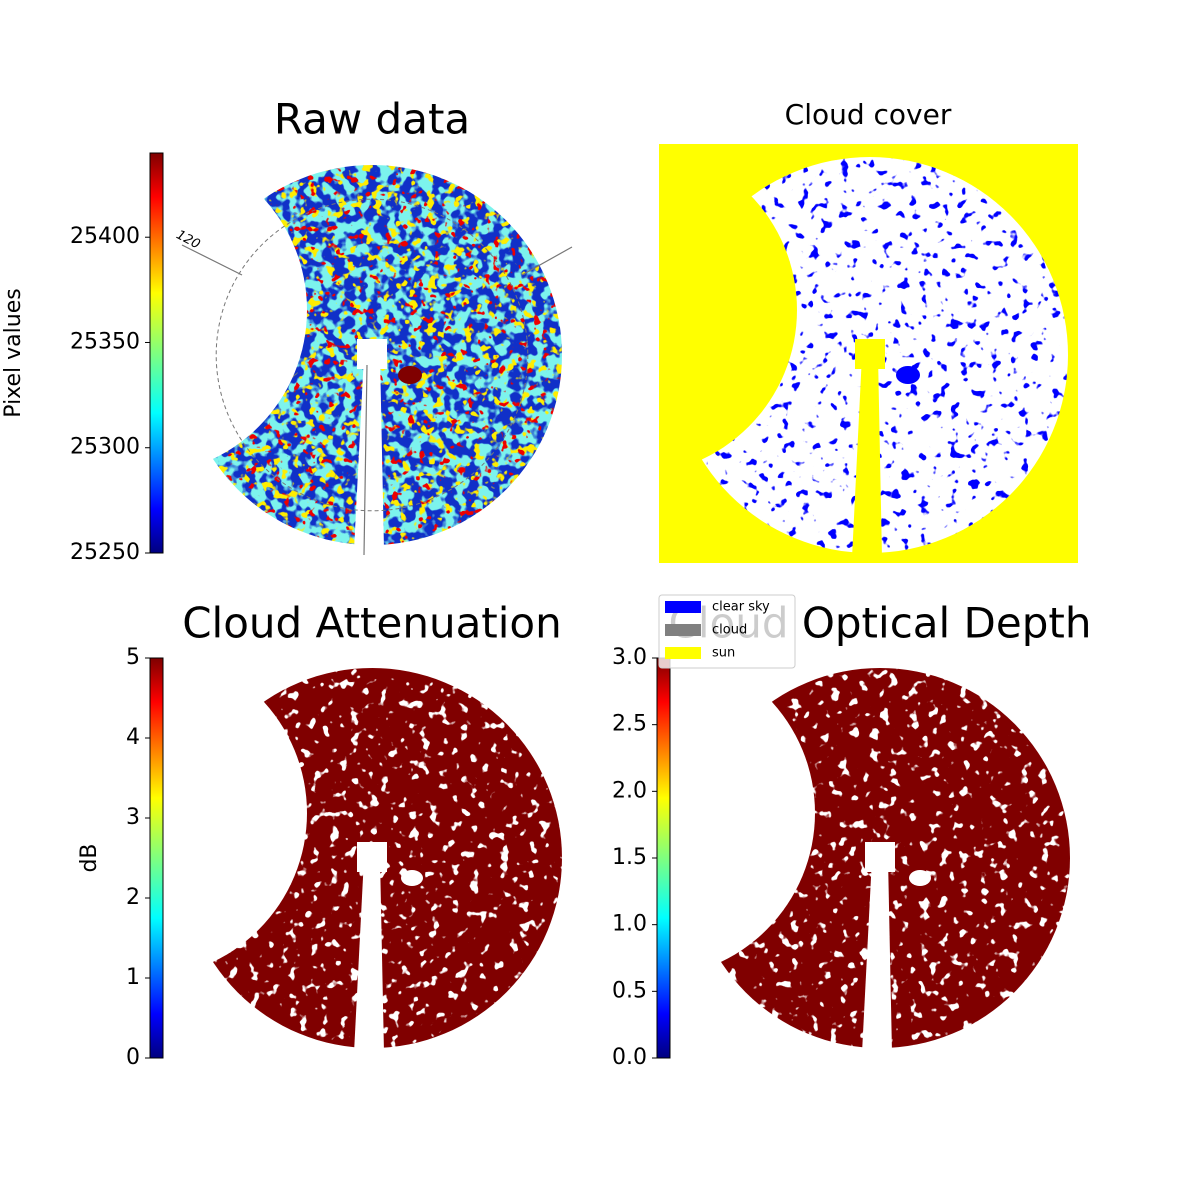  What do you see at coordinates (629, 1057) in the screenshot?
I see `colorbar-tick-label: 0.0` at bounding box center [629, 1057].